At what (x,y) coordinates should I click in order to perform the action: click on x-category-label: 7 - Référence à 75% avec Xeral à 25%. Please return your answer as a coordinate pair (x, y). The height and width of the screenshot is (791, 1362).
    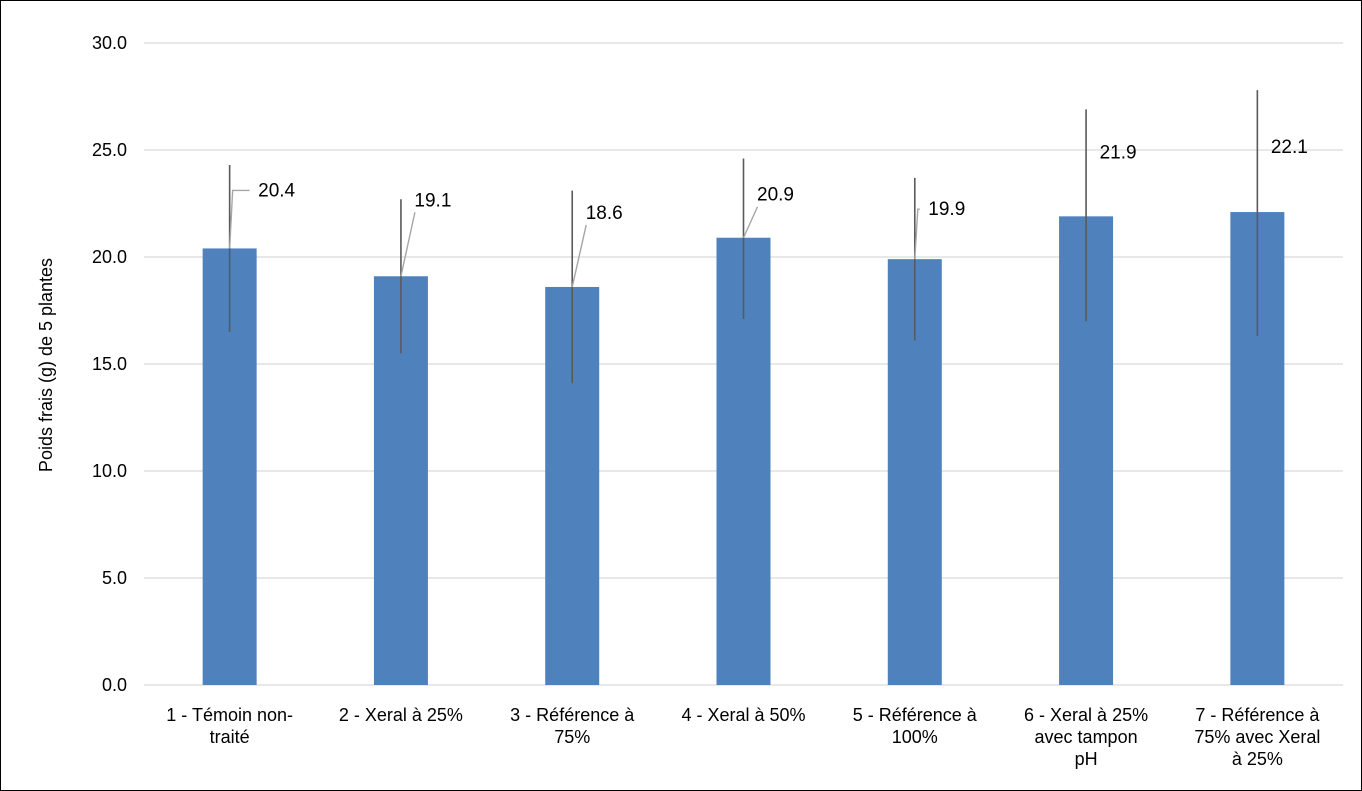
    Looking at the image, I should click on (1257, 737).